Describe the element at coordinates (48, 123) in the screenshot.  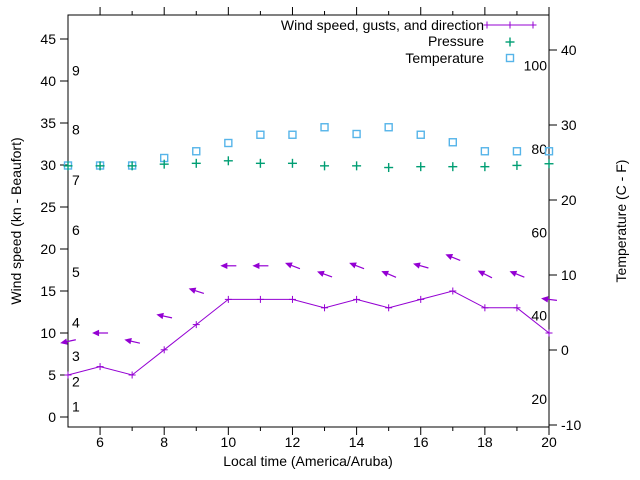
I see `tick-label: 35` at that location.